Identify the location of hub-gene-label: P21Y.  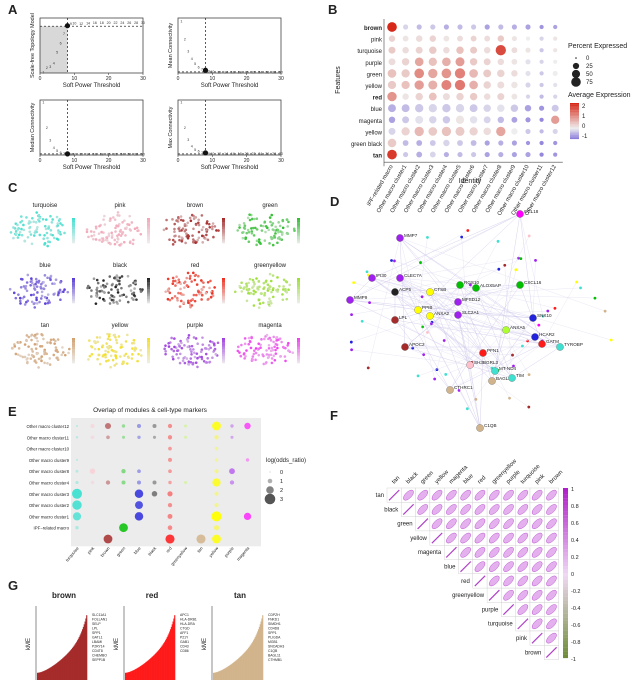
(184, 638).